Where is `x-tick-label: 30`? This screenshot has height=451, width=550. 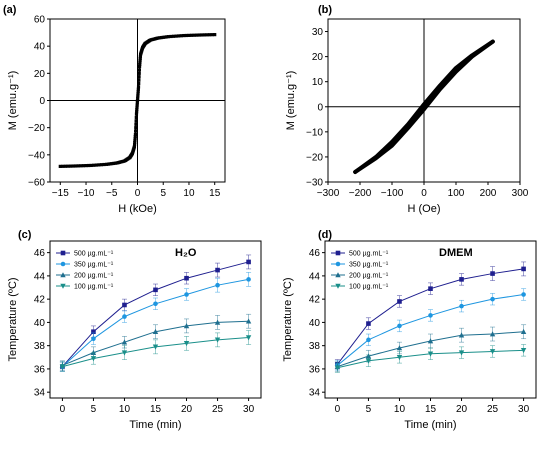 x-tick-label: 30 is located at coordinates (524, 409).